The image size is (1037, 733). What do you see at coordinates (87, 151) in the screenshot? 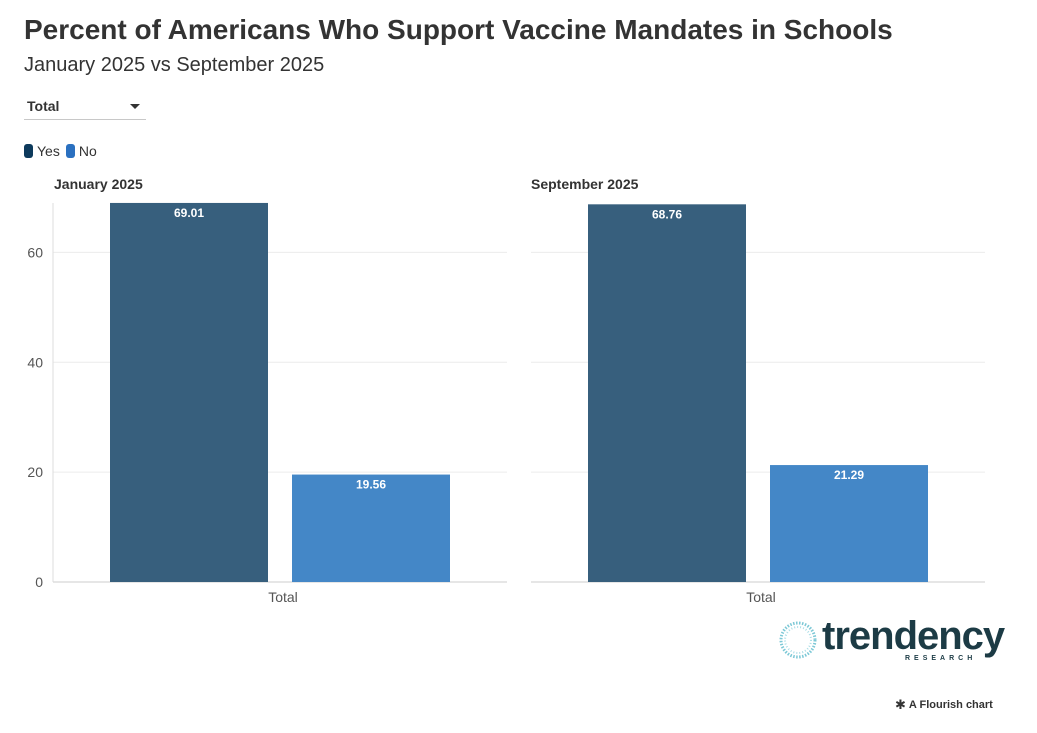
I see `legend-label-no: No` at bounding box center [87, 151].